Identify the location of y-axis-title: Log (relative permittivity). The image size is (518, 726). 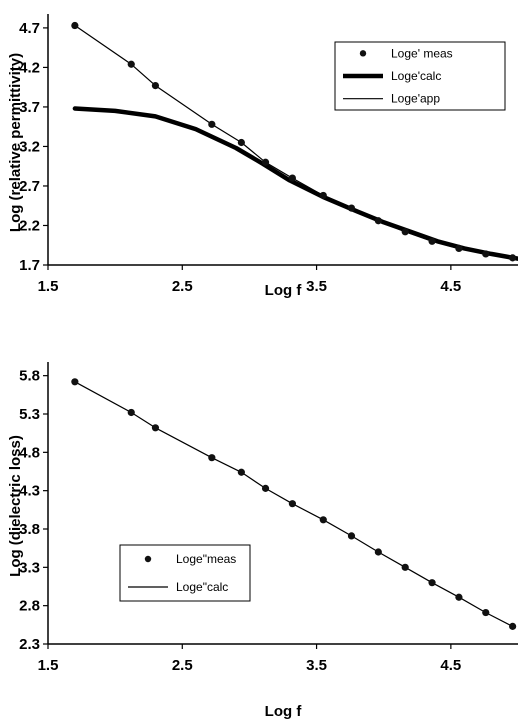
(15, 142).